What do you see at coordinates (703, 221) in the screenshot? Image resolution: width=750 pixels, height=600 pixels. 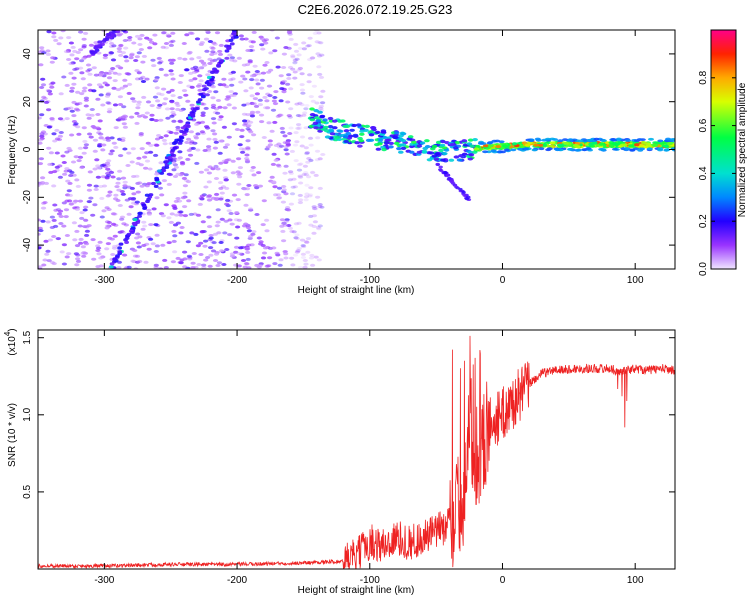 I see `colorbar-tick-label-1: 0.2` at bounding box center [703, 221].